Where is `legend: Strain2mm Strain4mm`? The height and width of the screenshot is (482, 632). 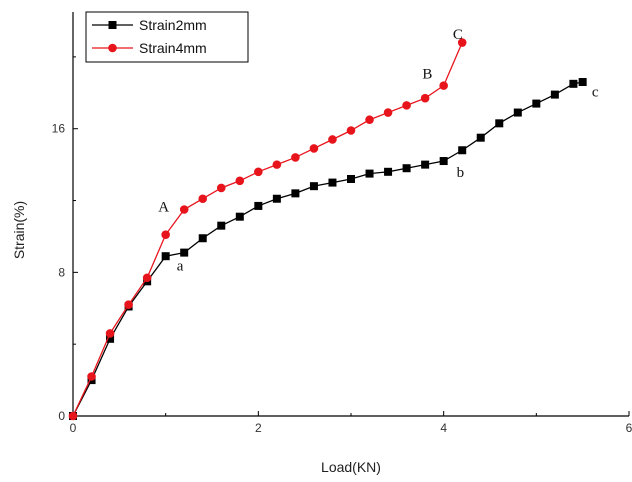 legend: Strain2mm Strain4mm is located at coordinates (167, 37).